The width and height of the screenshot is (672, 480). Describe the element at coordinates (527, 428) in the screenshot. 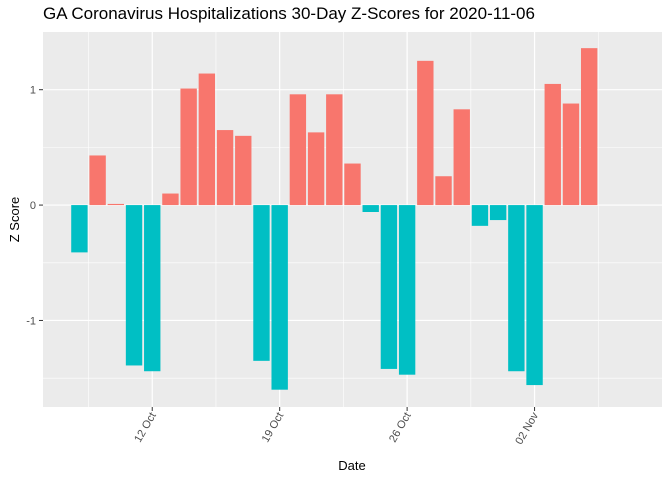

I see `x-tick-label: 02 Nov` at that location.